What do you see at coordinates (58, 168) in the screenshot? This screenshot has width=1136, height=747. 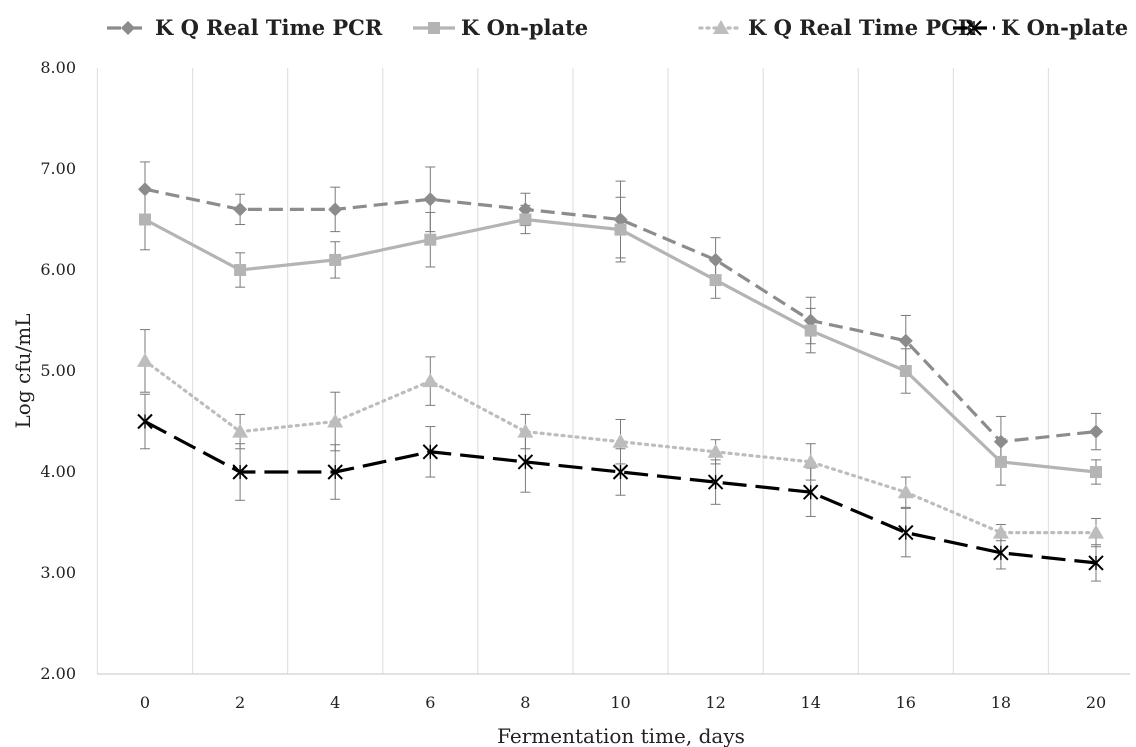 I see `y-tick-label: 7.00` at bounding box center [58, 168].